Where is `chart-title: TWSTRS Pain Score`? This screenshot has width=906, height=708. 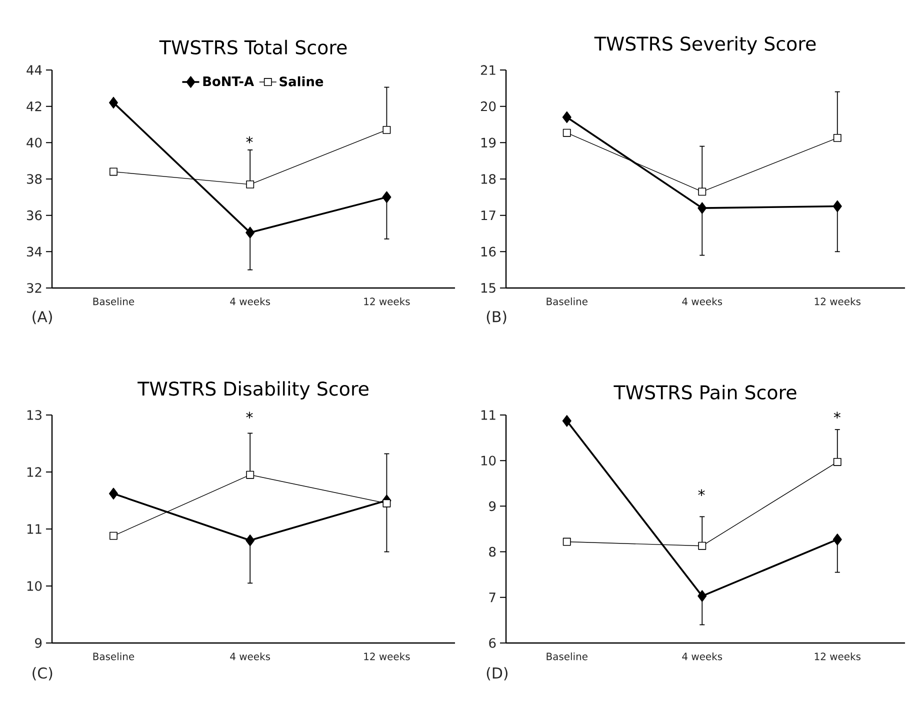
chart-title: TWSTRS Pain Score is located at coordinates (705, 392).